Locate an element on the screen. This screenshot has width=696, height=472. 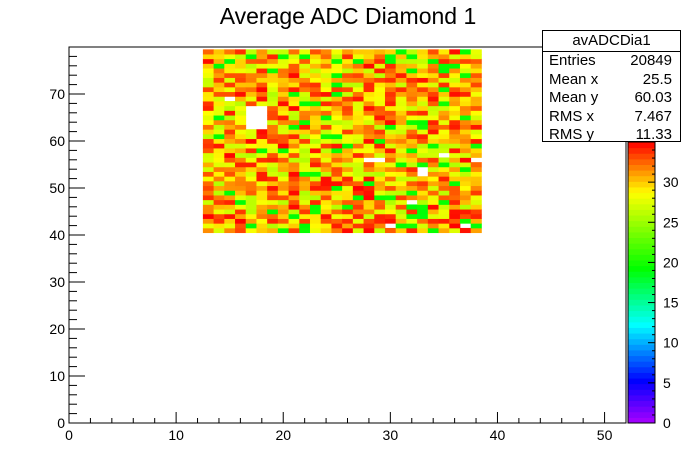
palette-tick-label: 15 is located at coordinates (671, 303).